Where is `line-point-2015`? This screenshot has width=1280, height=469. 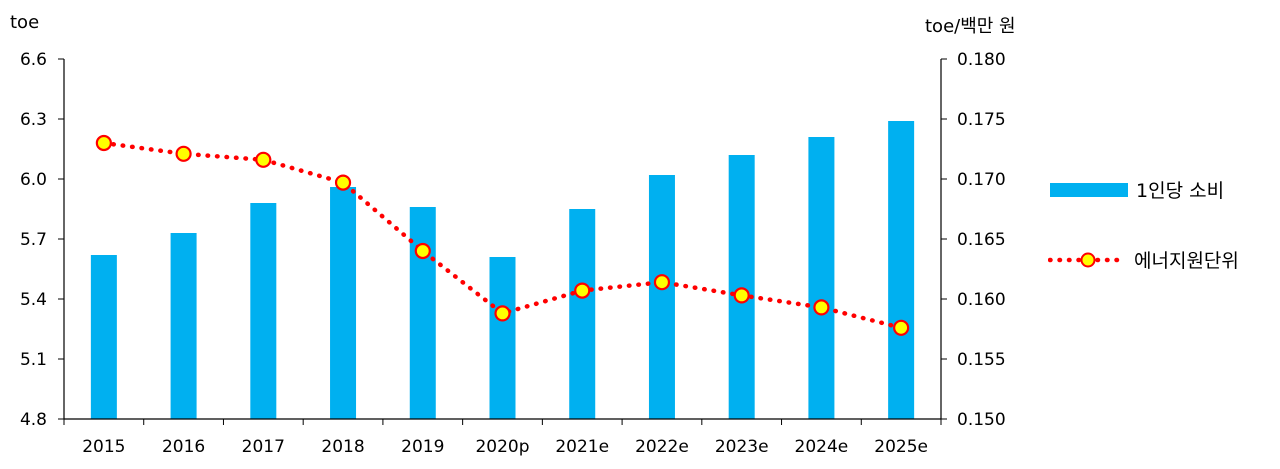 line-point-2015 is located at coordinates (103, 143).